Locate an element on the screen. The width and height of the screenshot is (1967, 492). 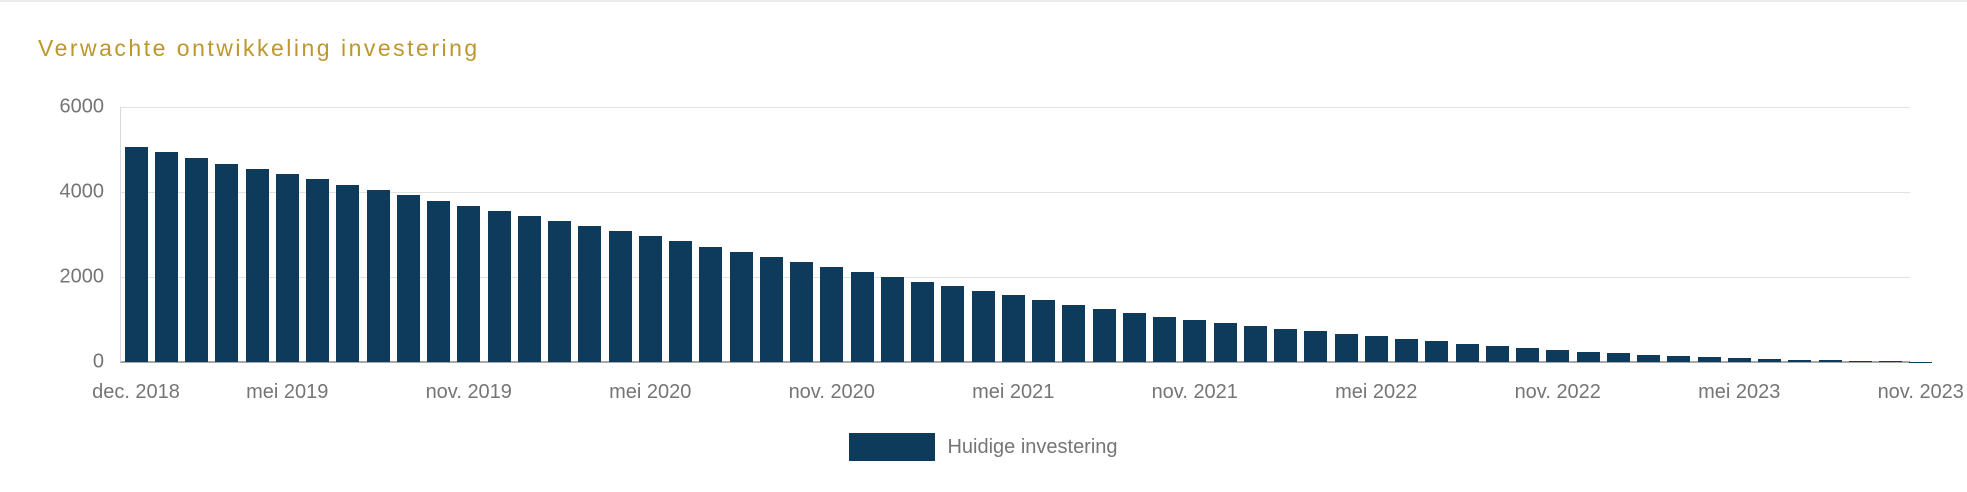
x-tick-label: mei 2019 is located at coordinates (287, 392).